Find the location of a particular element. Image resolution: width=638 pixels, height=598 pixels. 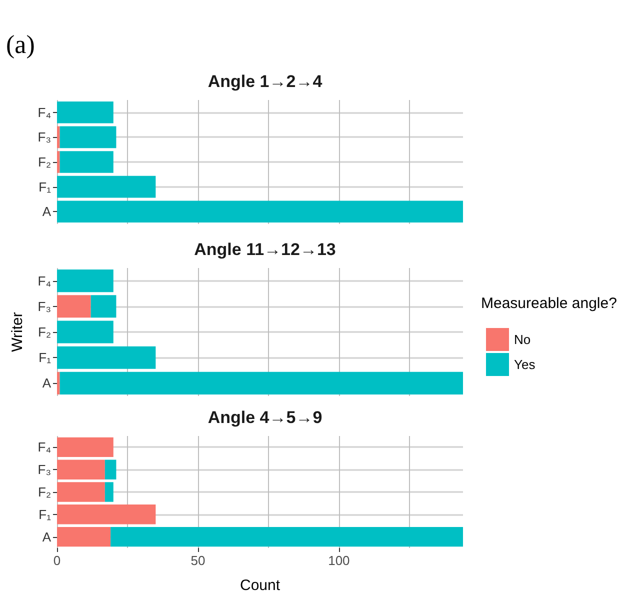

legend-label: Yes is located at coordinates (525, 364).